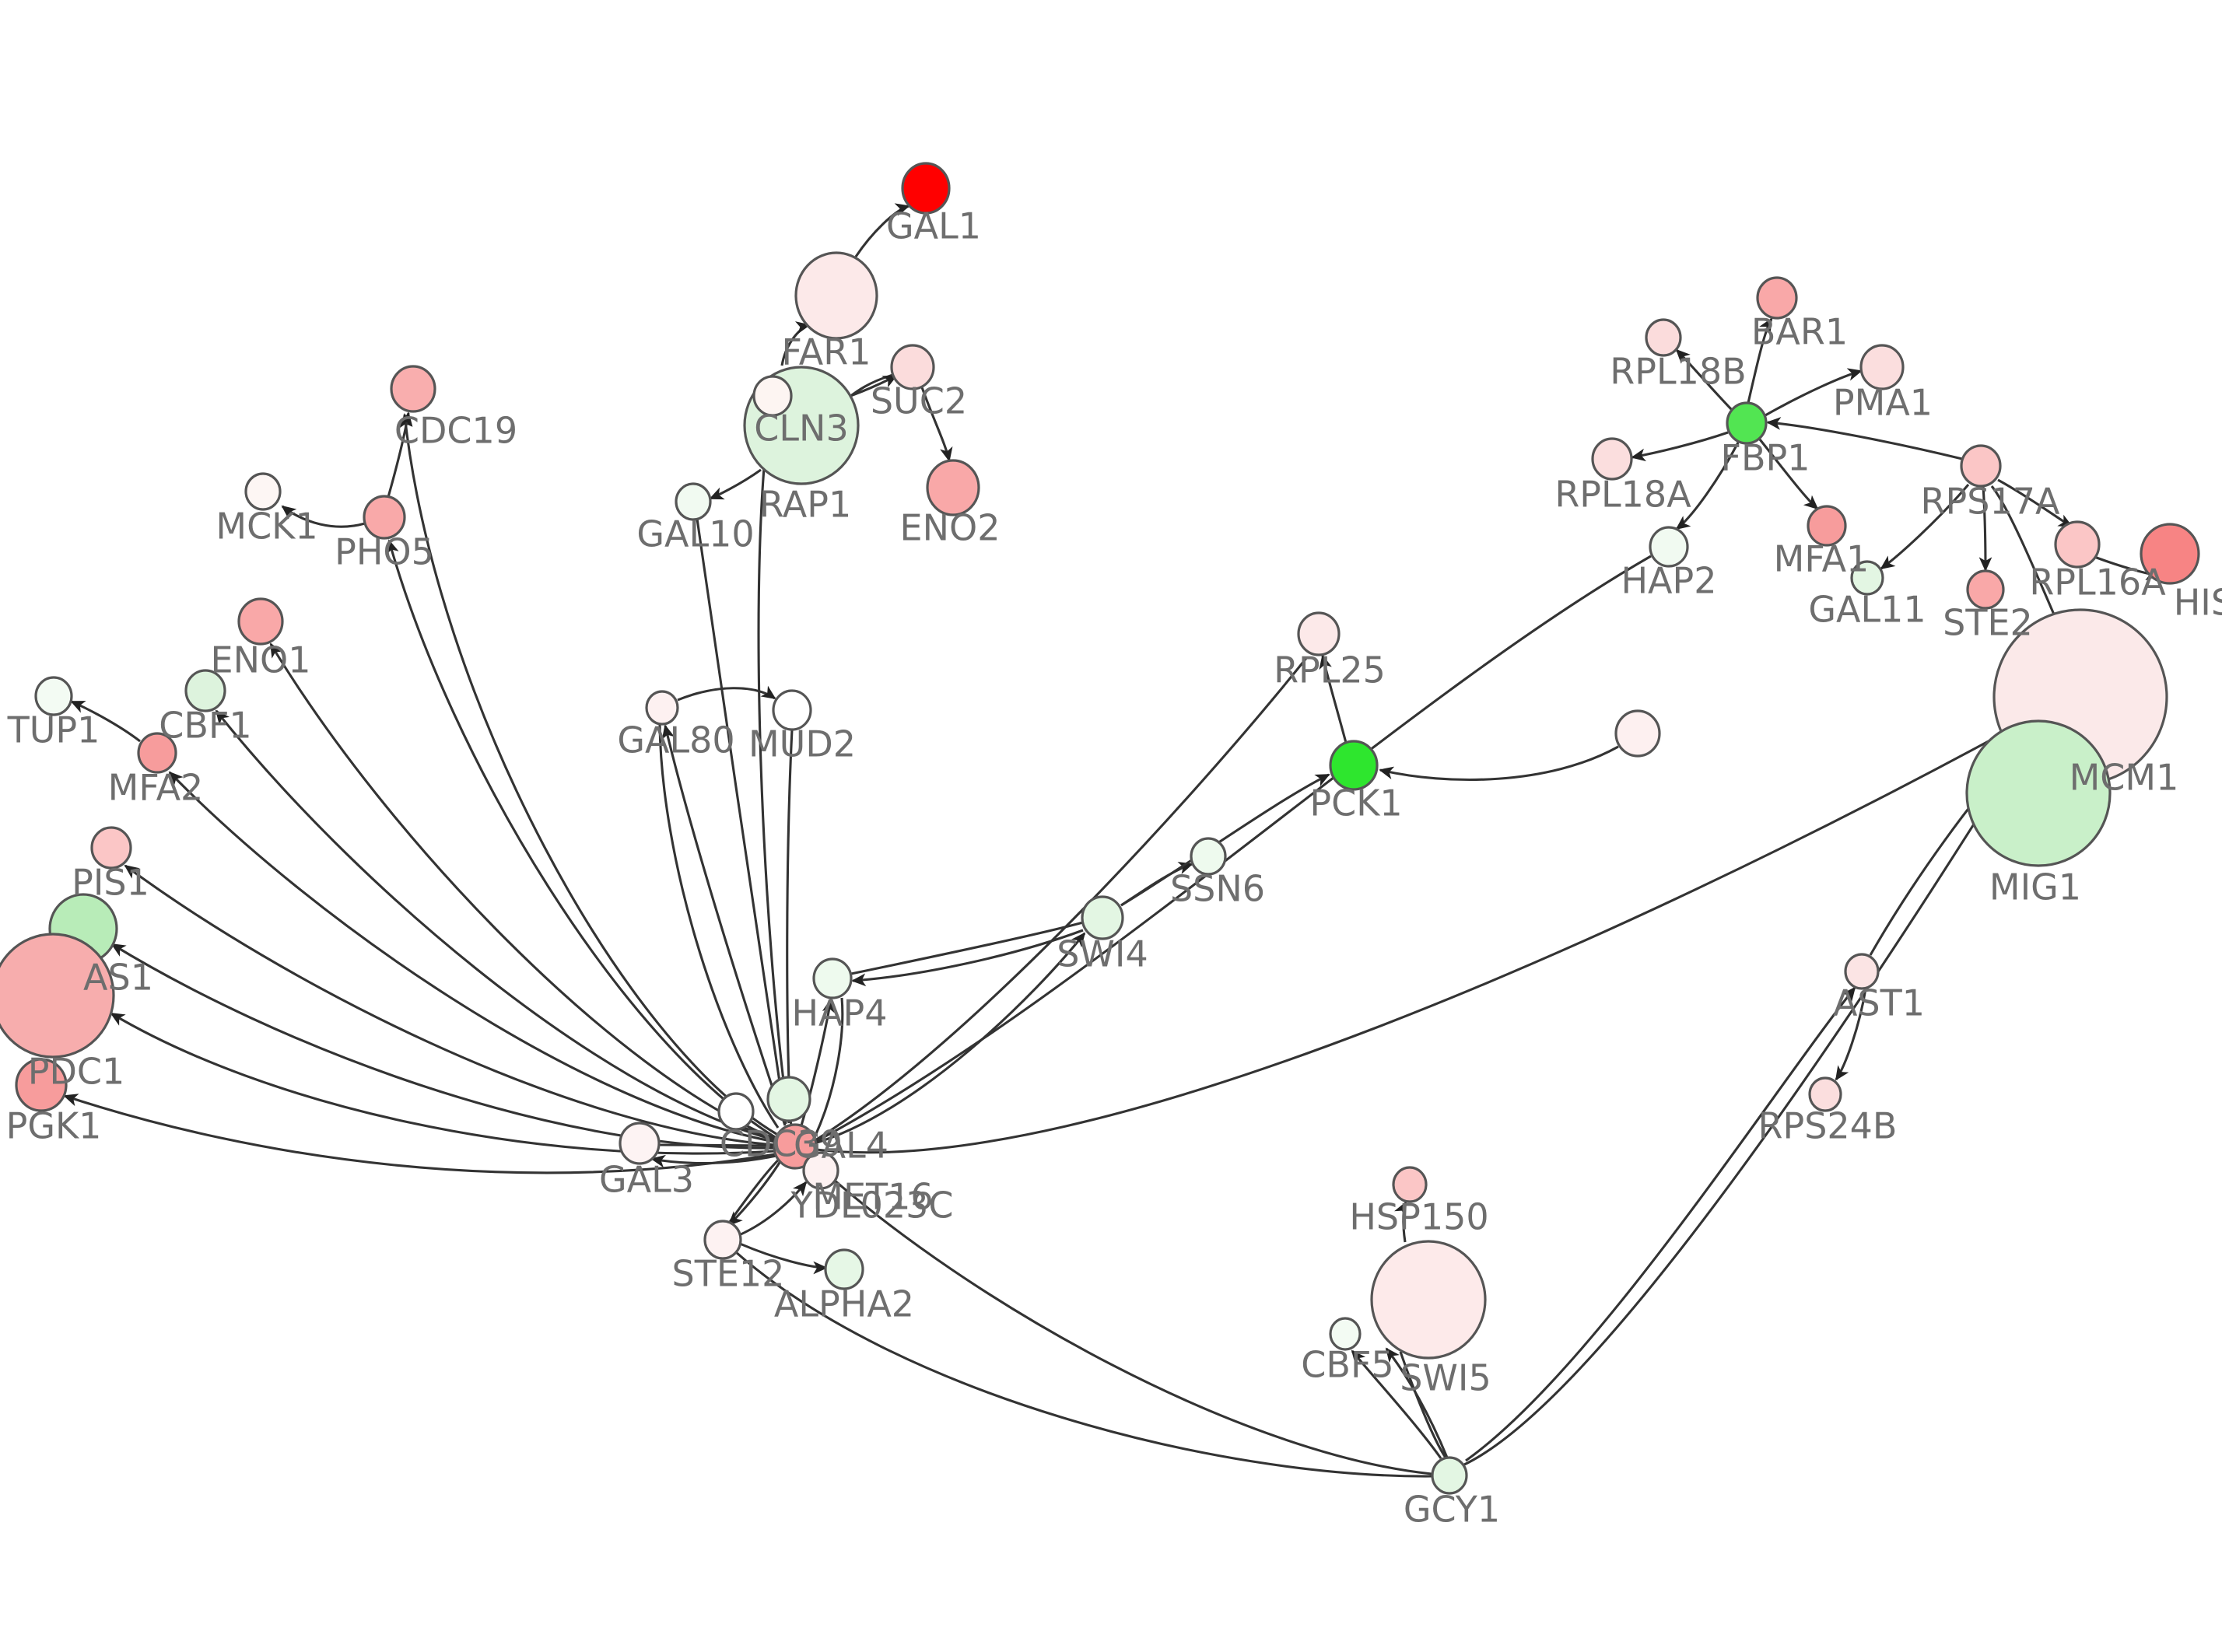 This screenshot has height=1652, width=2222. I want to click on node-hsp150, so click(1410, 1185).